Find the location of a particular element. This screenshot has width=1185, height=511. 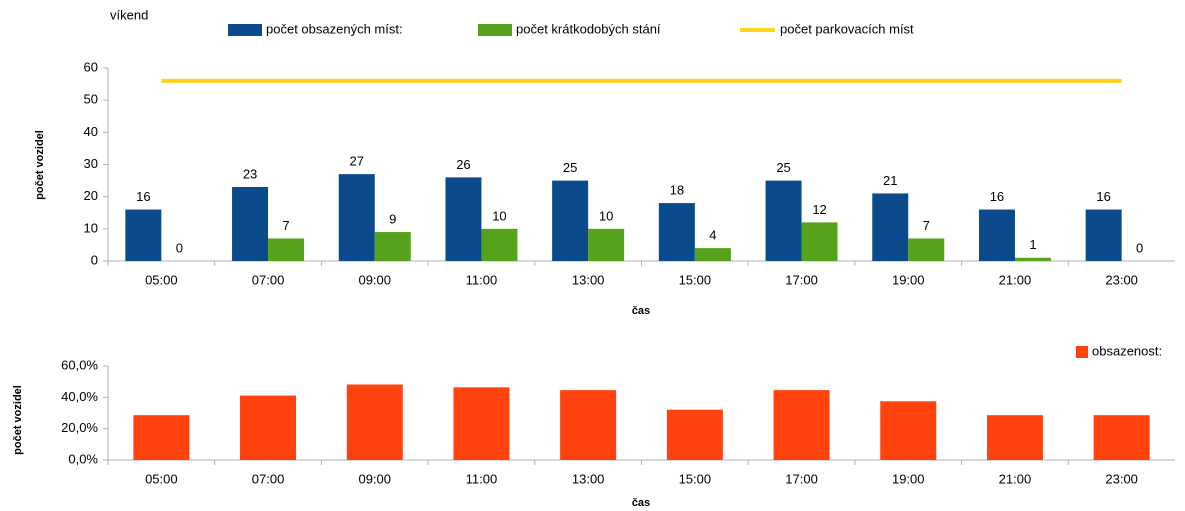

data-label: 4 is located at coordinates (712, 235).